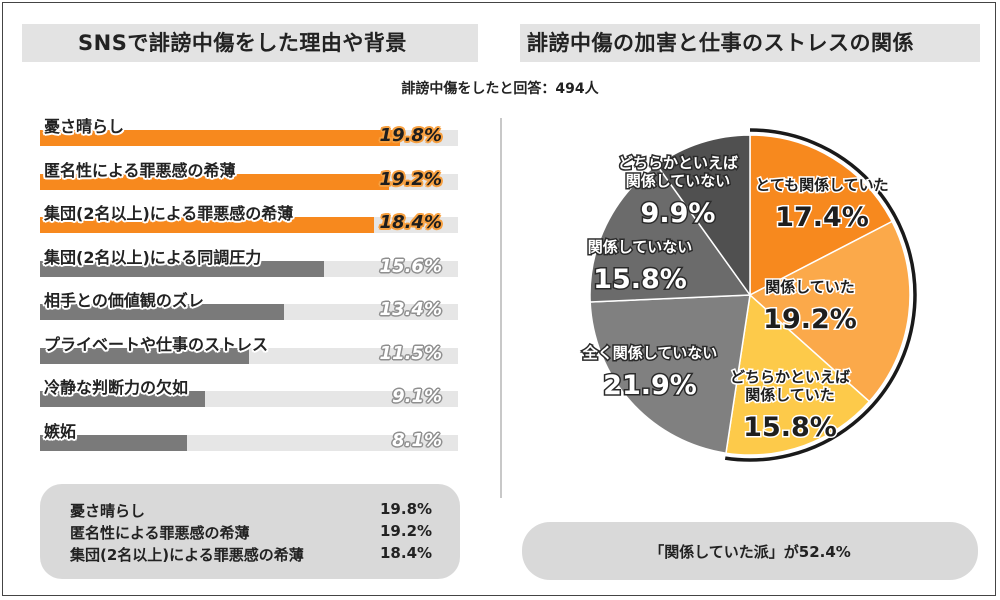  What do you see at coordinates (242, 43) in the screenshot?
I see `left-chart-title: SNSで誹謗中傷をした理由や背景` at bounding box center [242, 43].